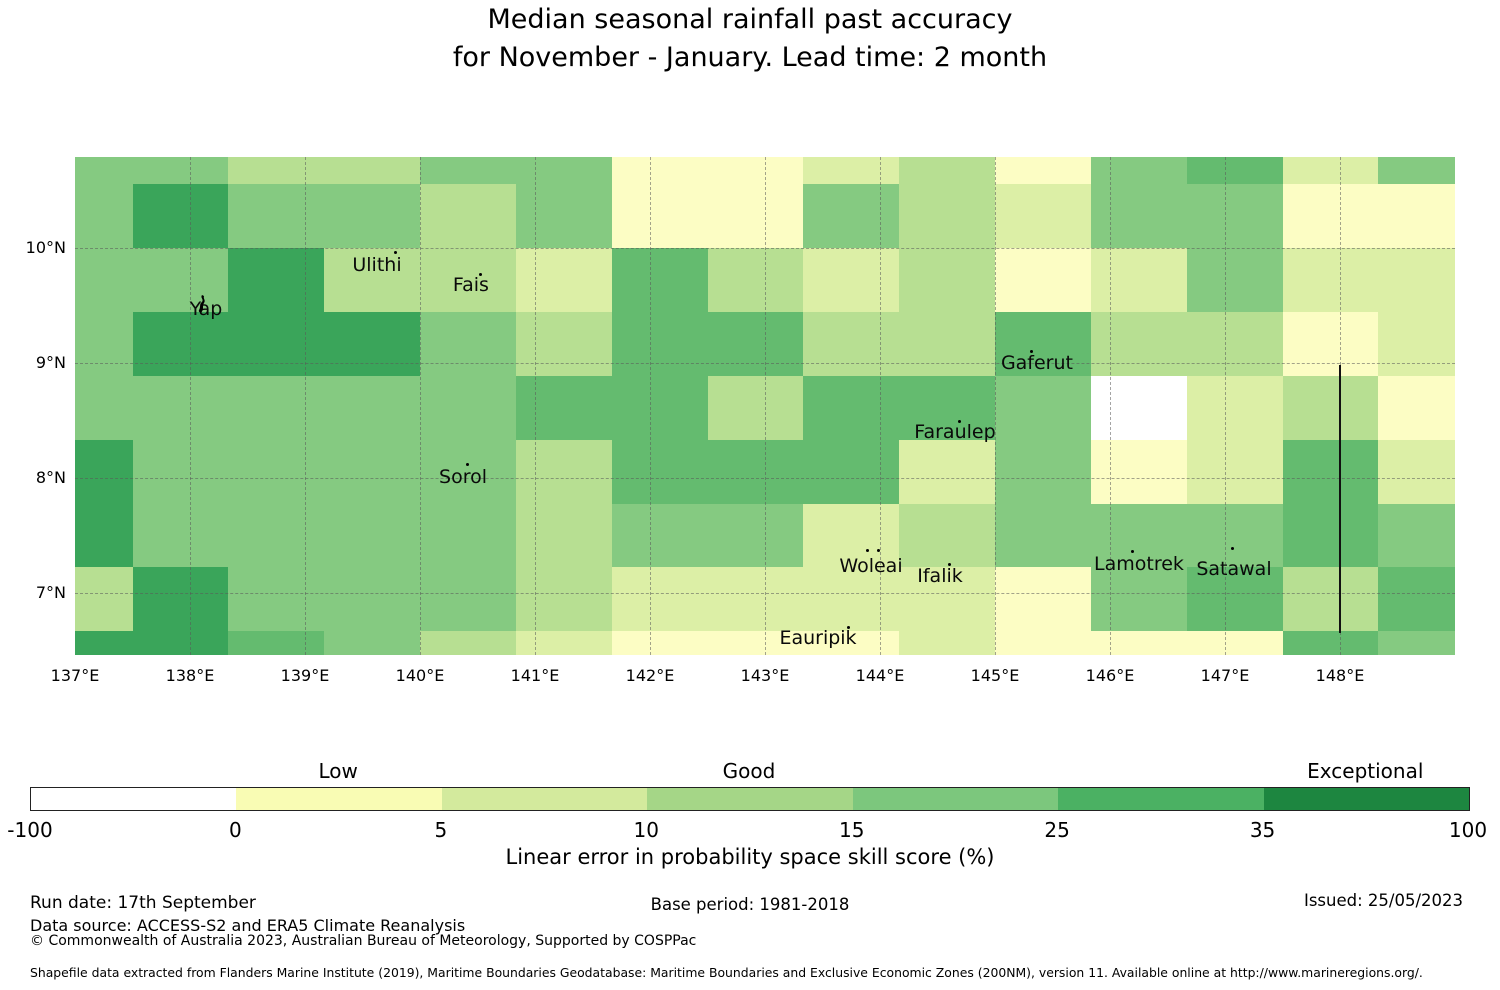  I want to click on x-axis-tick: 146°E, so click(1110, 675).